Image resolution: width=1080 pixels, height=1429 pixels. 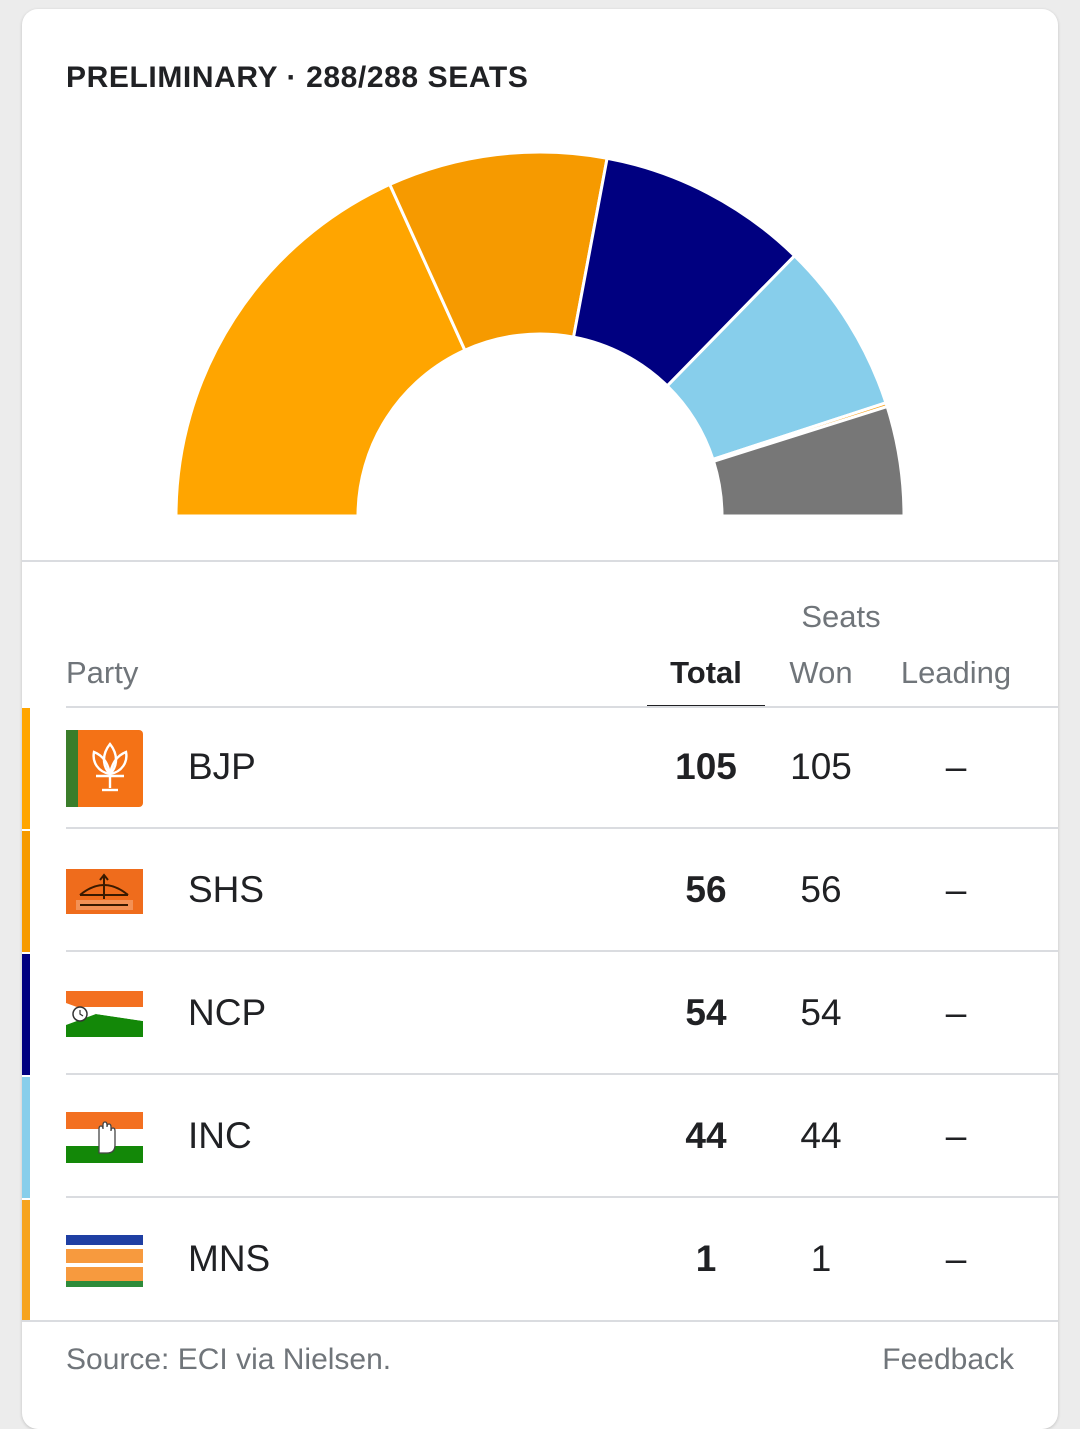 What do you see at coordinates (540, 768) in the screenshot?
I see `table-row: BJP 105 105 –` at bounding box center [540, 768].